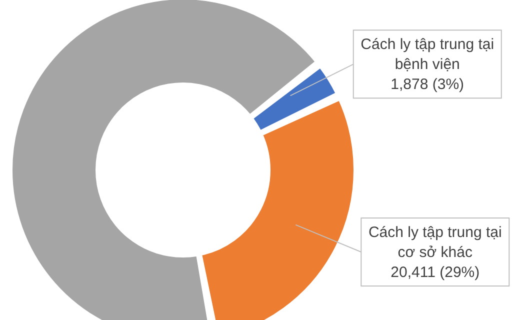  I want to click on slice-label: Cách ly tập trung tại cơ sở khác, so click(435, 243).